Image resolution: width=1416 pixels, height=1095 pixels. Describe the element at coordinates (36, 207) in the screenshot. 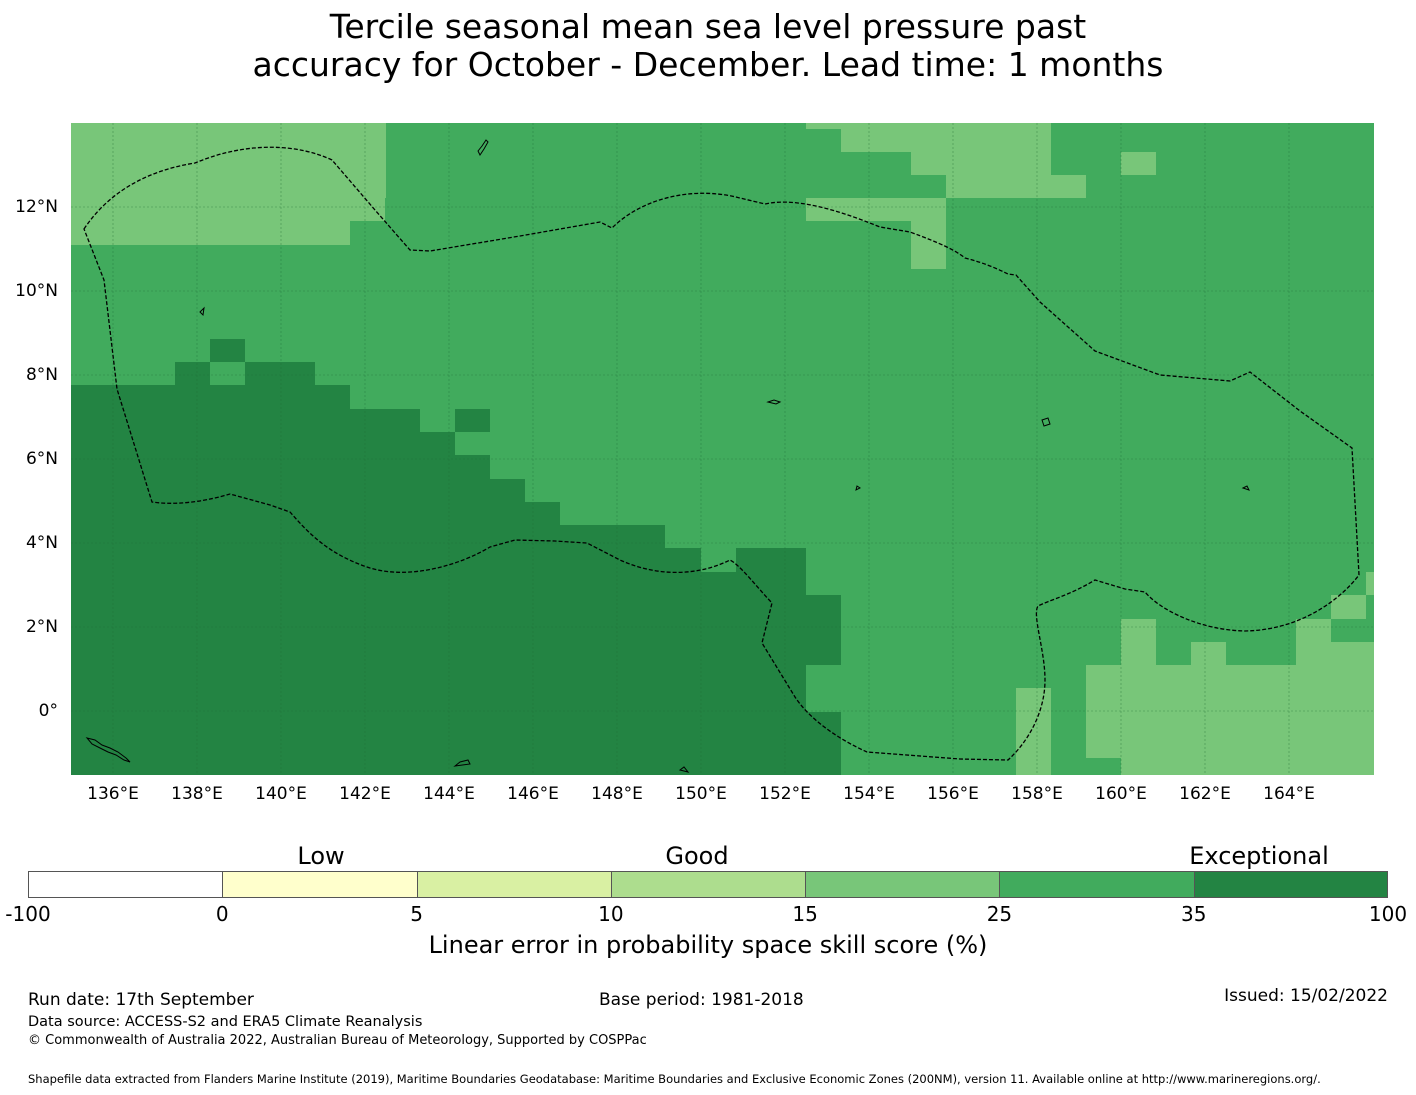

I see `latitude-label: 12°N` at that location.